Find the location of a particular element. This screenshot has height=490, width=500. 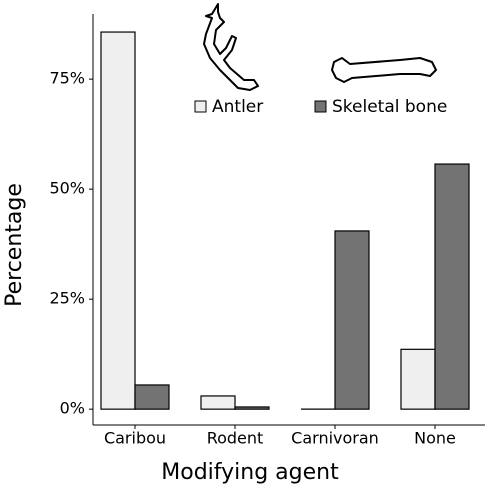

x-axis-title: Modifying agent is located at coordinates (250, 472).